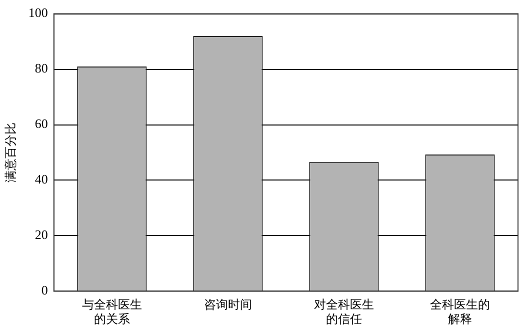 The image size is (522, 330). What do you see at coordinates (41, 124) in the screenshot?
I see `y-tick-label: 60` at bounding box center [41, 124].